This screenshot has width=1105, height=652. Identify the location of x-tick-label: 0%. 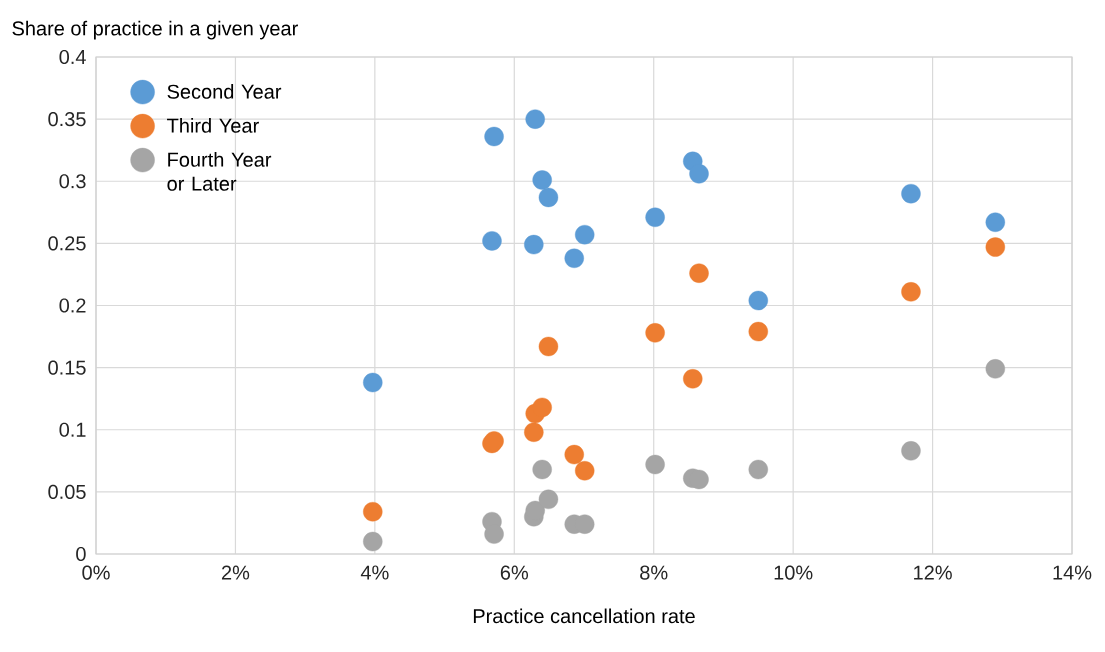
(96, 572).